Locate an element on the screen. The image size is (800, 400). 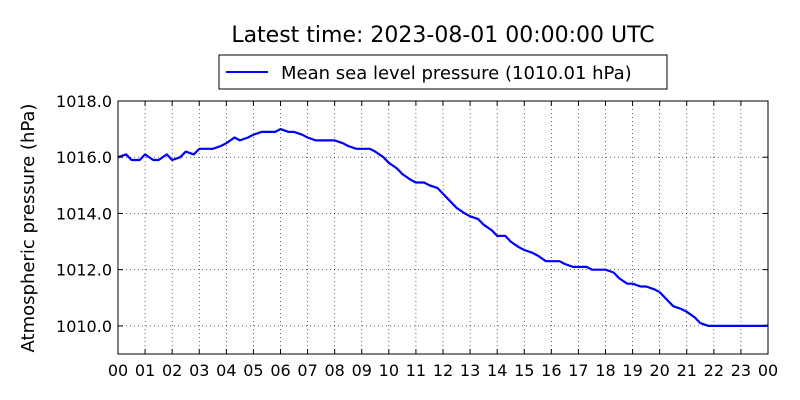
y-tick-label: 1014.0 is located at coordinates (84, 213).